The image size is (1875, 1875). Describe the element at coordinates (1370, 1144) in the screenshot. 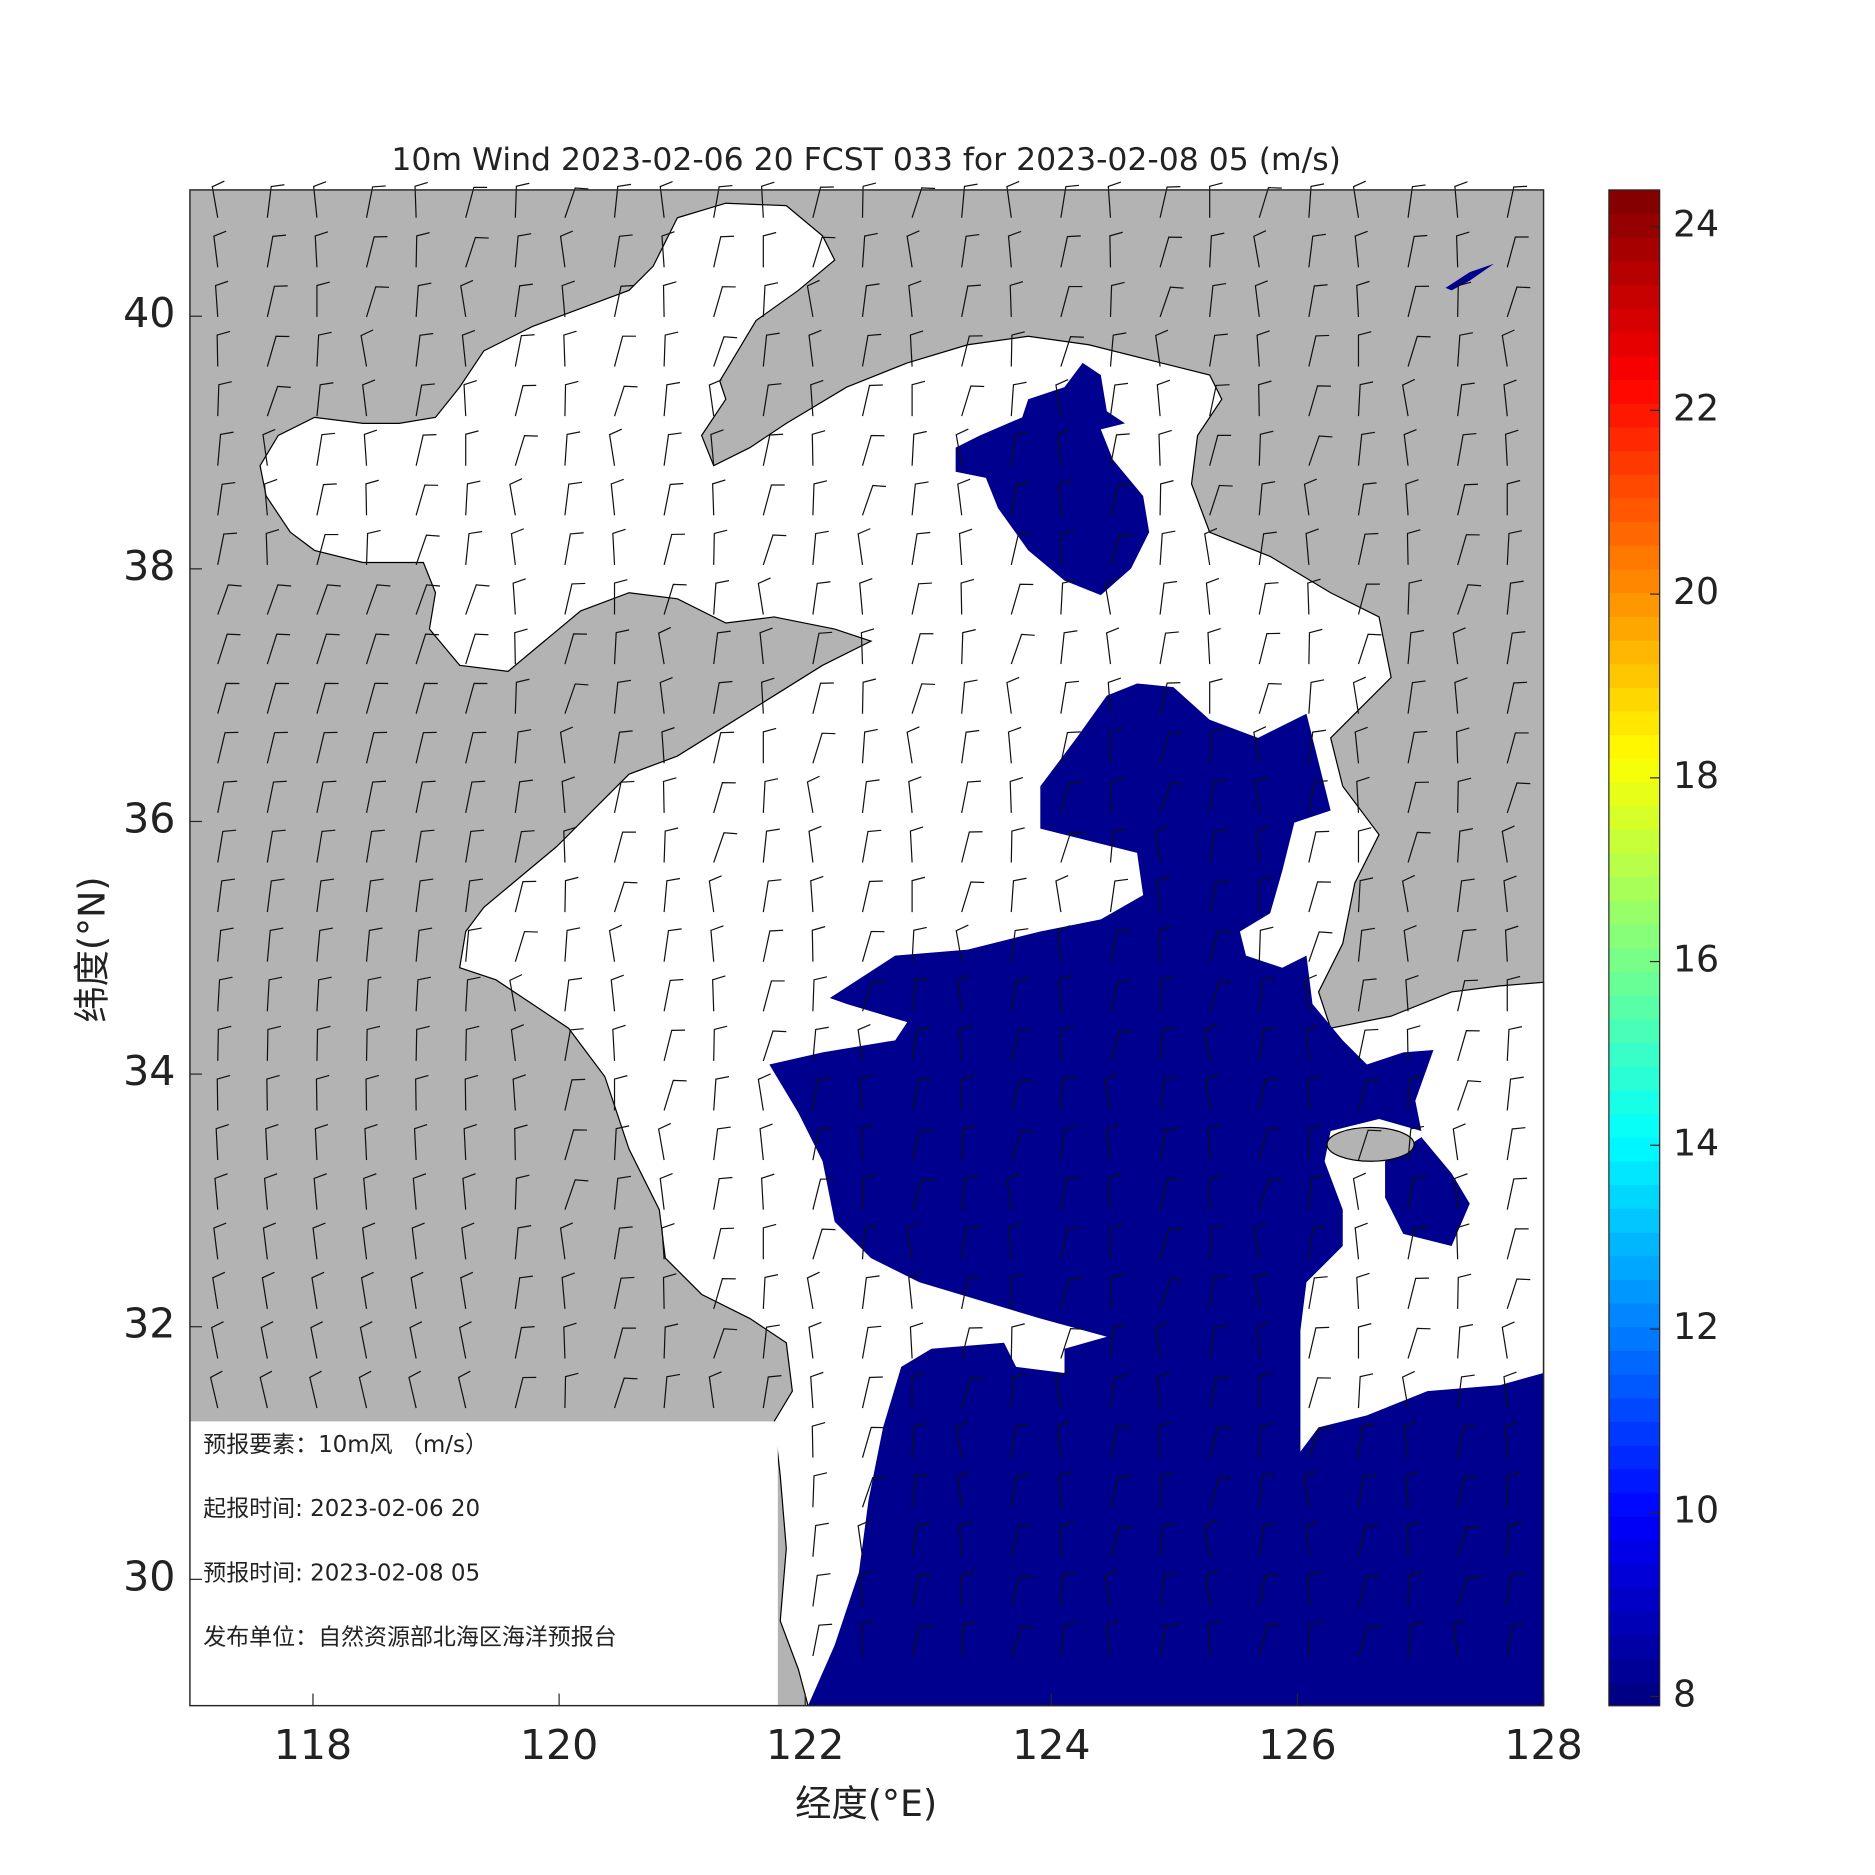

I see `island` at that location.